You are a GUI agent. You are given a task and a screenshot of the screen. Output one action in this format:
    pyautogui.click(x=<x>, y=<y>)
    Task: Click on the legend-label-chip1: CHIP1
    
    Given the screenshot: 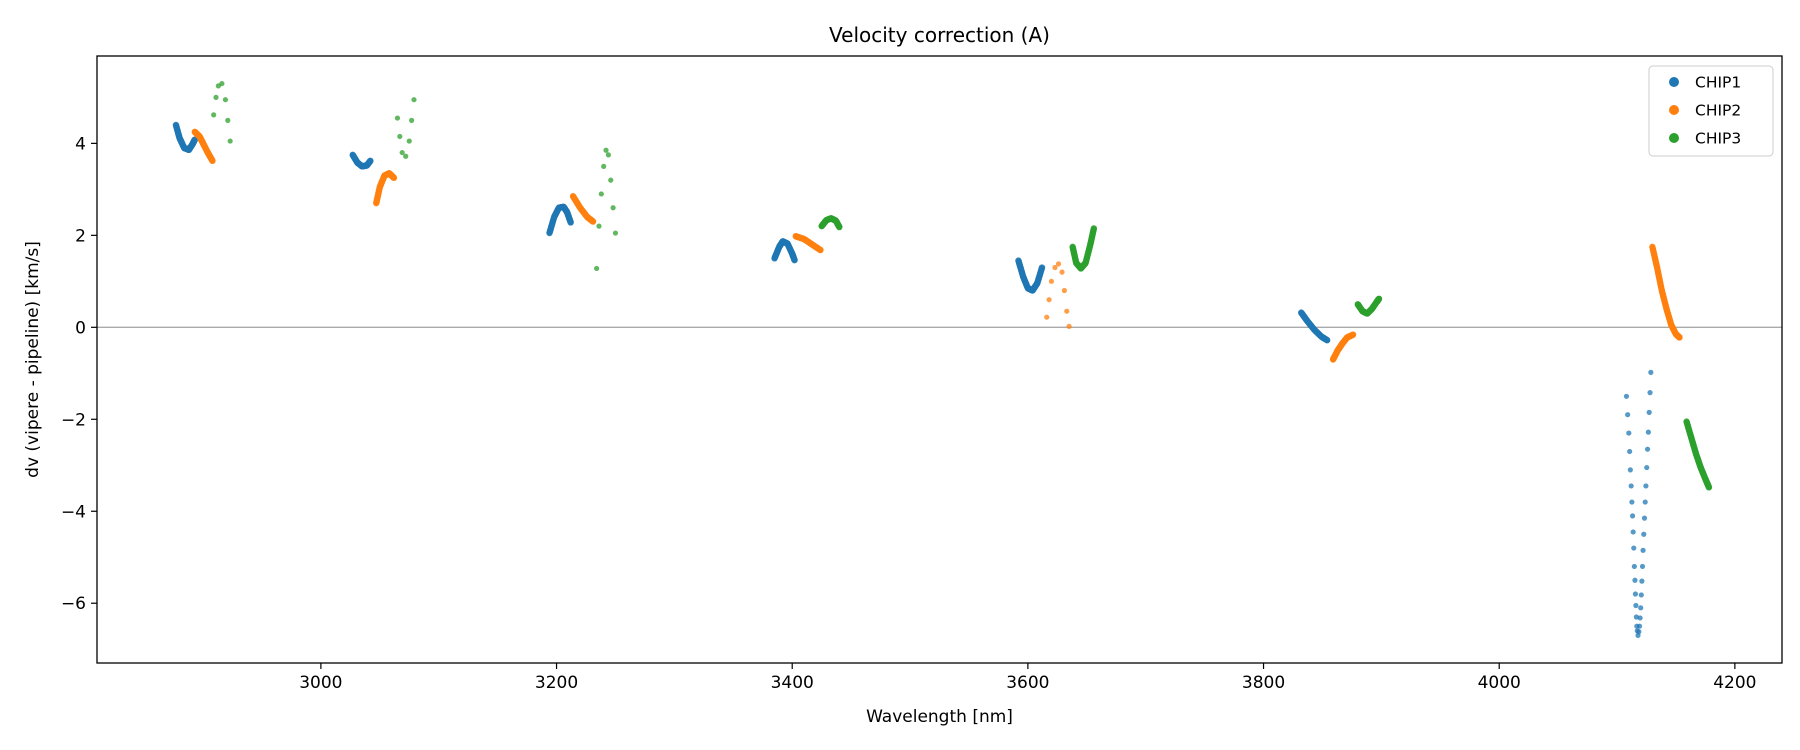 What is the action you would take?
    pyautogui.click(x=1718, y=83)
    